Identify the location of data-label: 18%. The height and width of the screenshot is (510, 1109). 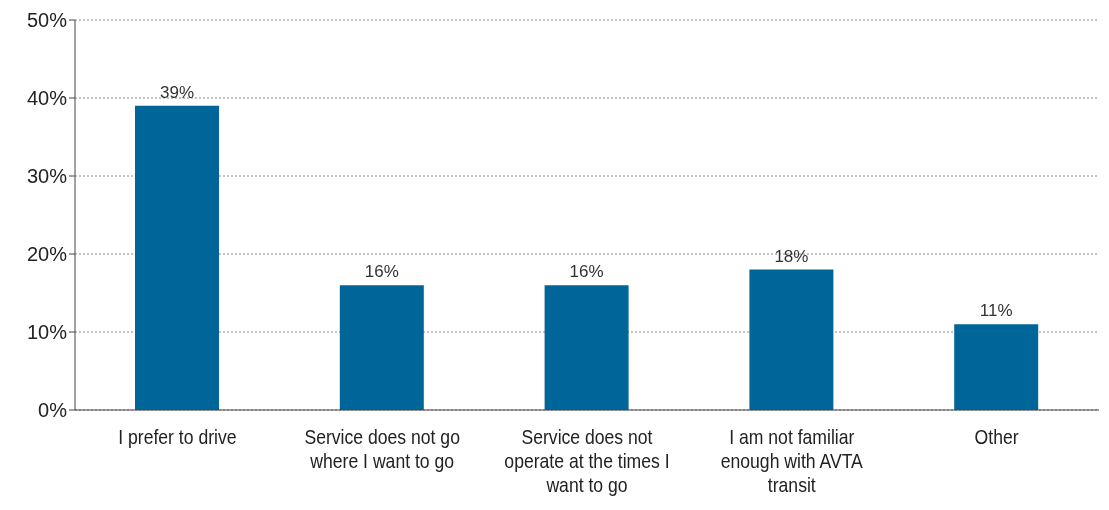
(791, 256).